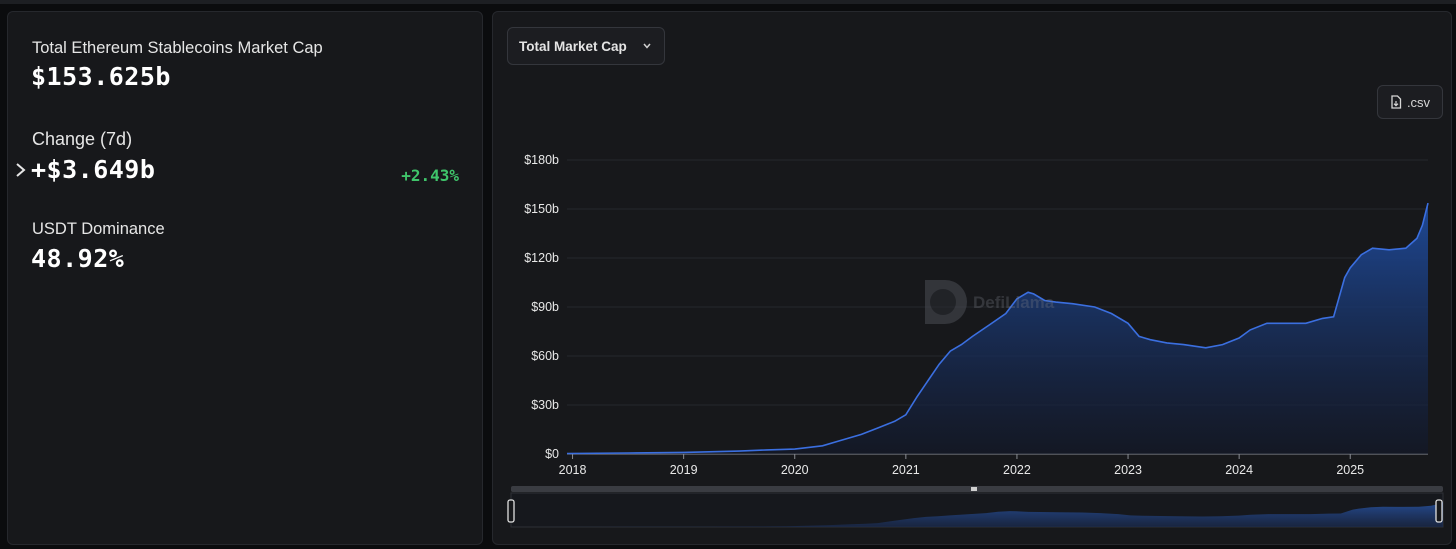 Image resolution: width=1456 pixels, height=549 pixels. What do you see at coordinates (511, 511) in the screenshot?
I see `slider-handle-left` at bounding box center [511, 511].